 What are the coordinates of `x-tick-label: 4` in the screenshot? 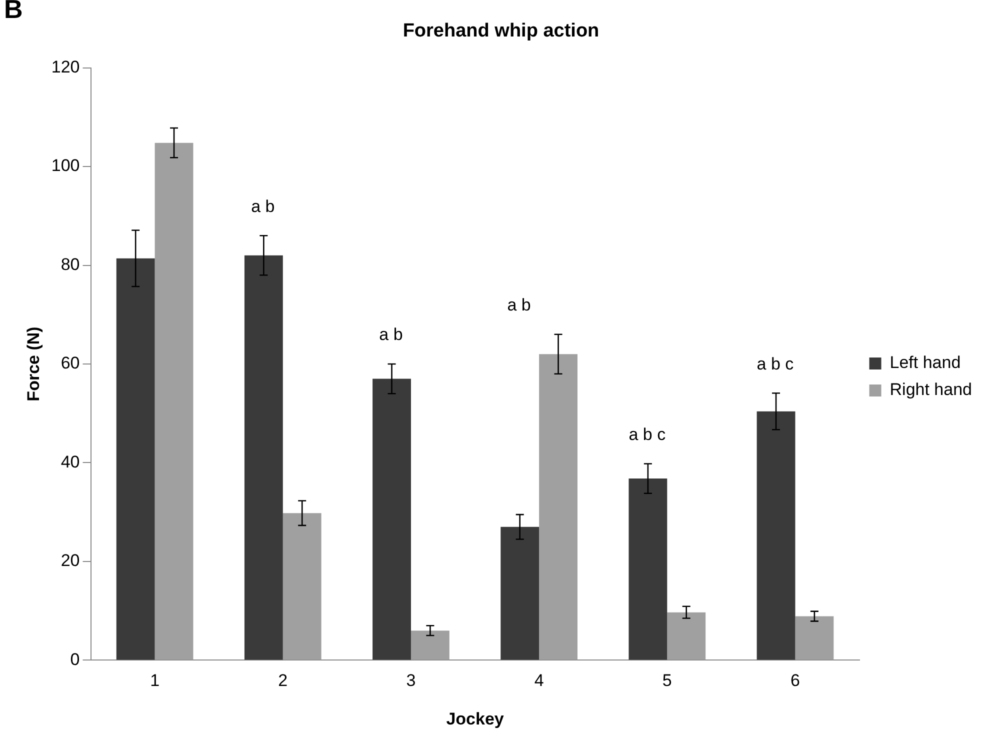 It's located at (539, 680).